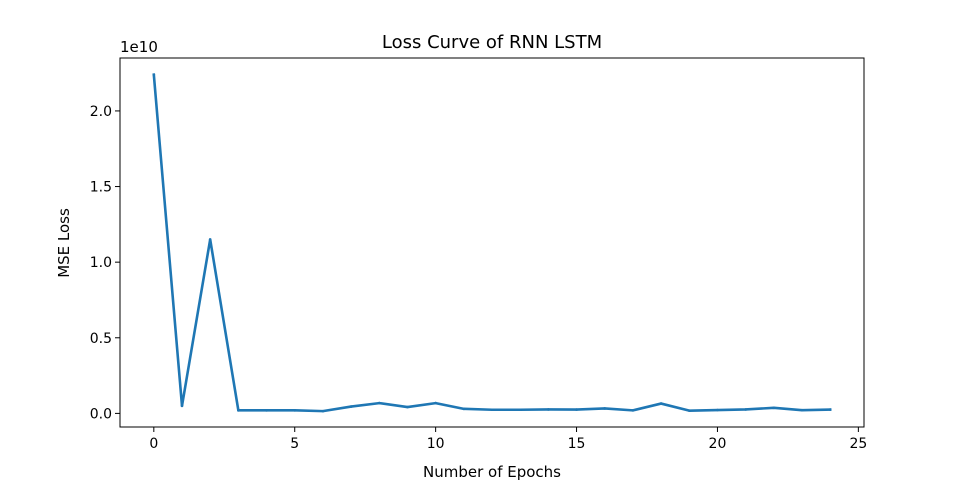 Image resolution: width=960 pixels, height=480 pixels. Describe the element at coordinates (577, 444) in the screenshot. I see `x-tick-label: 15` at that location.